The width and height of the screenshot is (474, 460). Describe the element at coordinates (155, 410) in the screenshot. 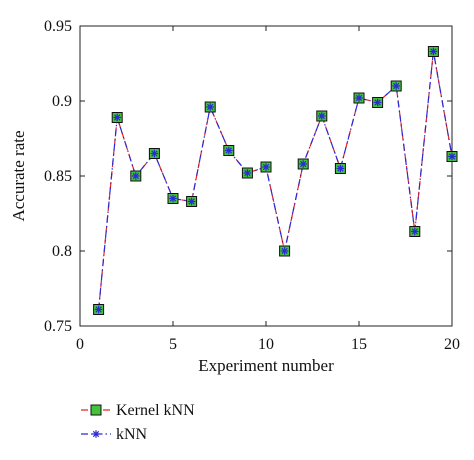

I see `legend-label-kernel-knn: Kernel kNN` at that location.